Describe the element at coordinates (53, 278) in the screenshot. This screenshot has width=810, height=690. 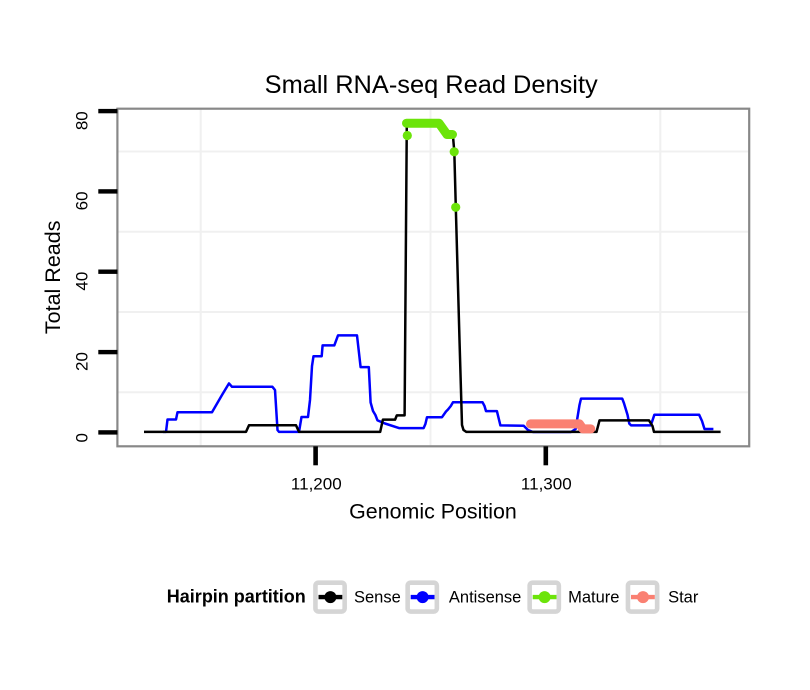
I see `svg-text: Total Reads` at that location.